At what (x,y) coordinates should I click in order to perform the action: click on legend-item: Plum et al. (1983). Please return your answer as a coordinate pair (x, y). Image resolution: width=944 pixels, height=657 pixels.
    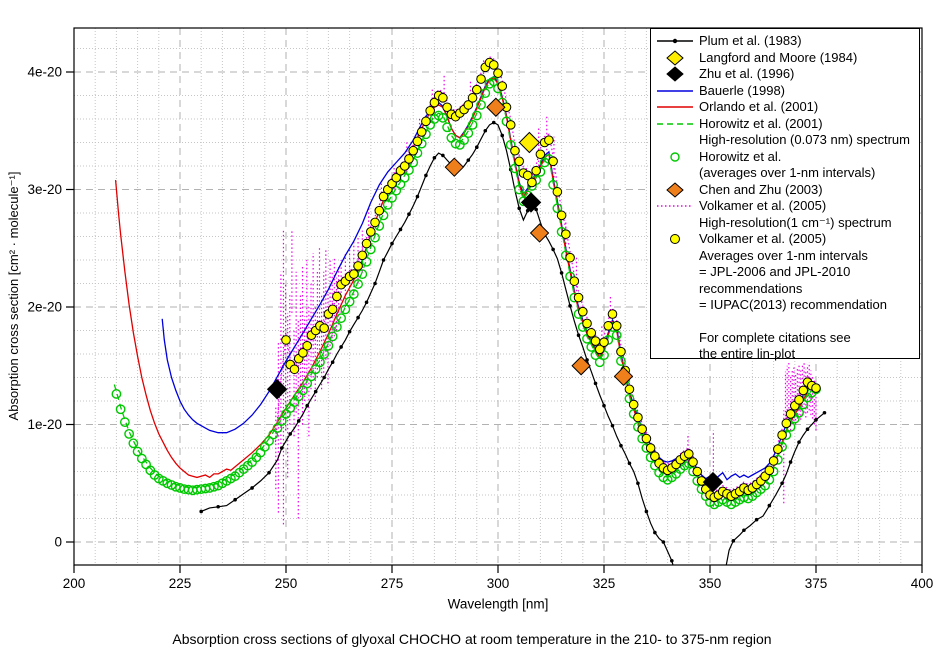
    Looking at the image, I should click on (785, 41).